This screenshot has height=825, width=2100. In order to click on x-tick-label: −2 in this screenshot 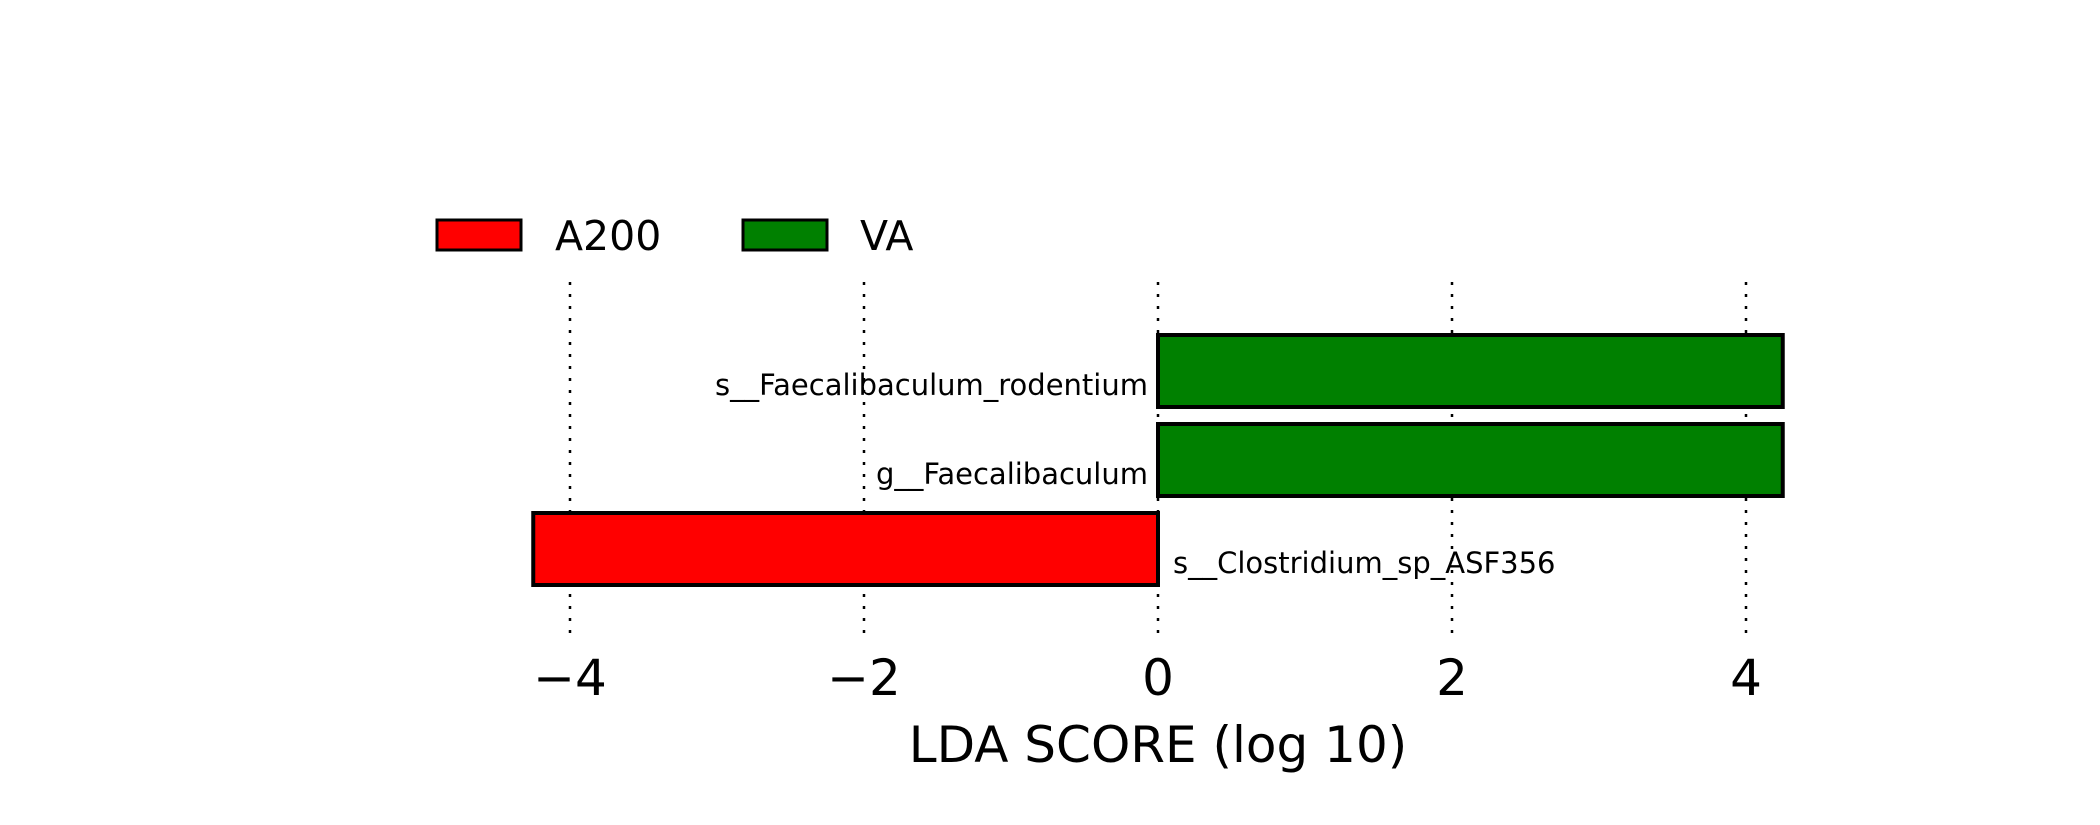, I will do `click(864, 678)`.